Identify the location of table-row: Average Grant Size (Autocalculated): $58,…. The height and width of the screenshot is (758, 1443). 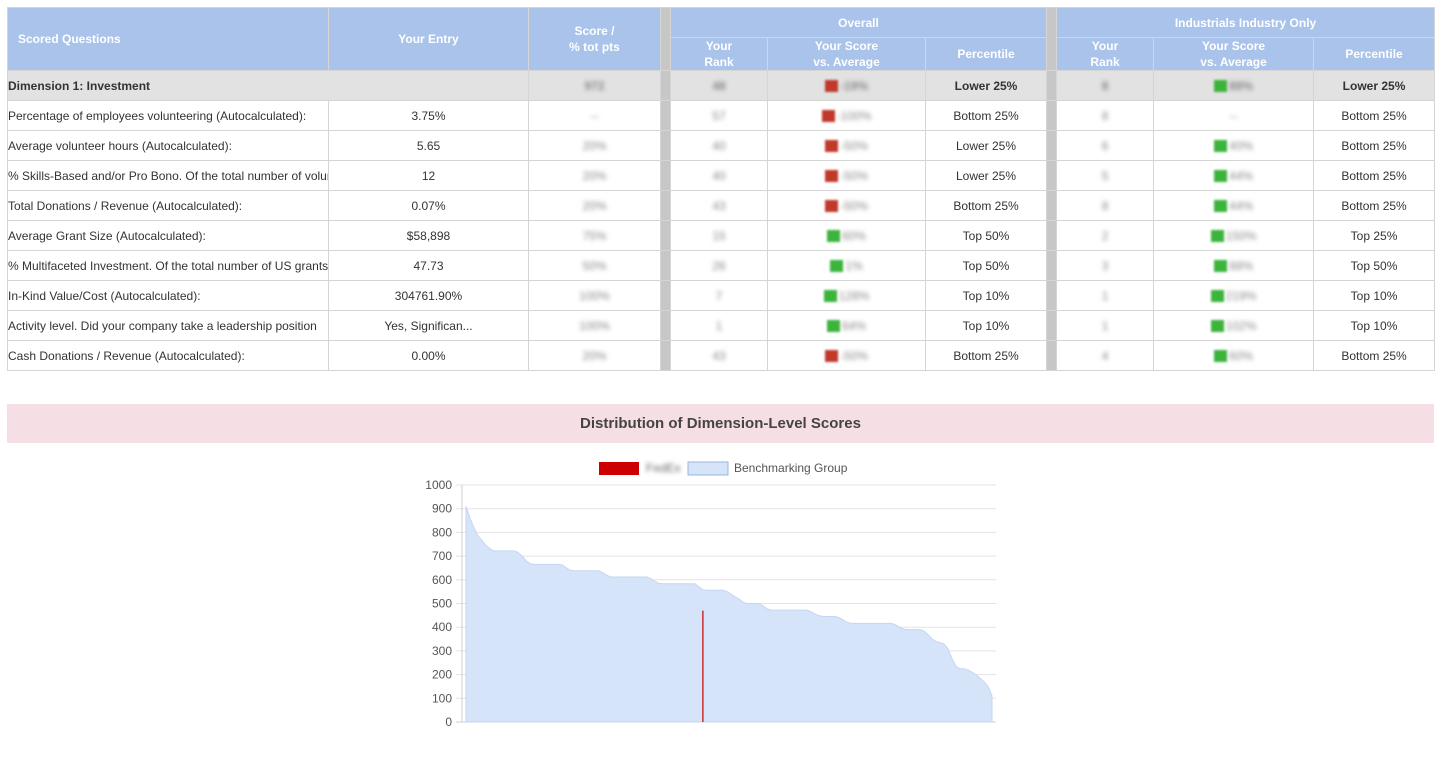
(721, 235).